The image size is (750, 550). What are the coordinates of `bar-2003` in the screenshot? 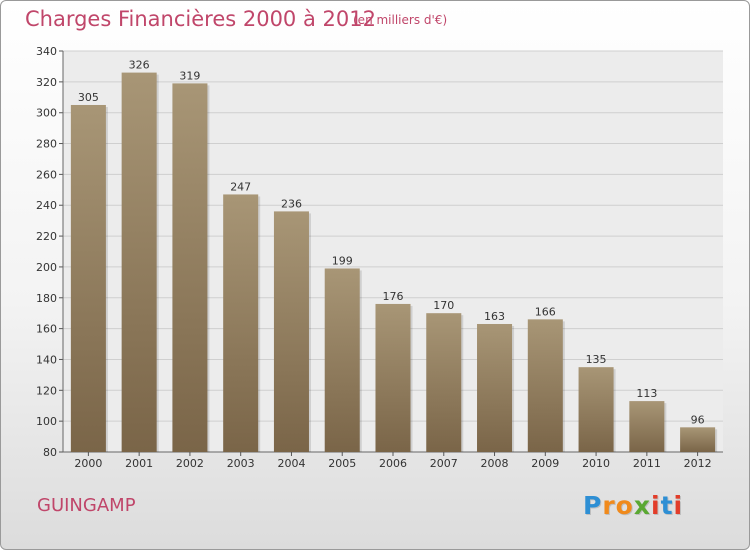 It's located at (241, 323).